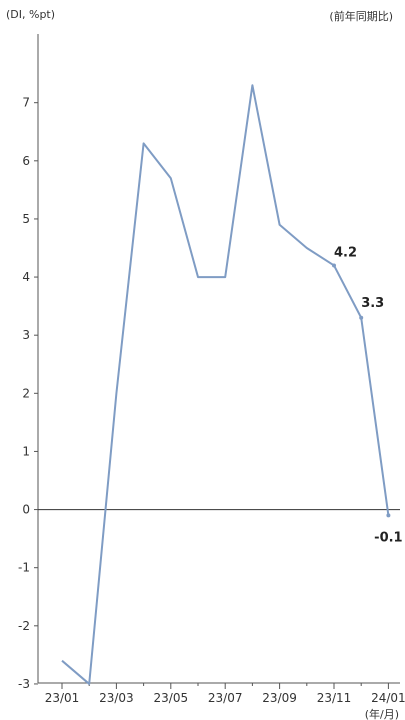 The image size is (405, 720). Describe the element at coordinates (62, 698) in the screenshot. I see `x-tick-label: 23/01` at that location.